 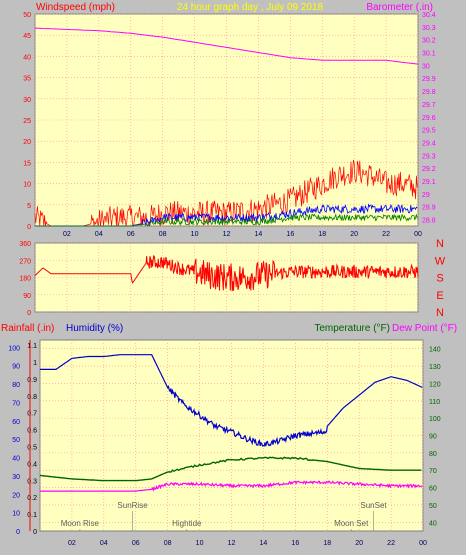 What do you see at coordinates (27, 15) in the screenshot?
I see `wind-y-tick-label: 50` at bounding box center [27, 15].